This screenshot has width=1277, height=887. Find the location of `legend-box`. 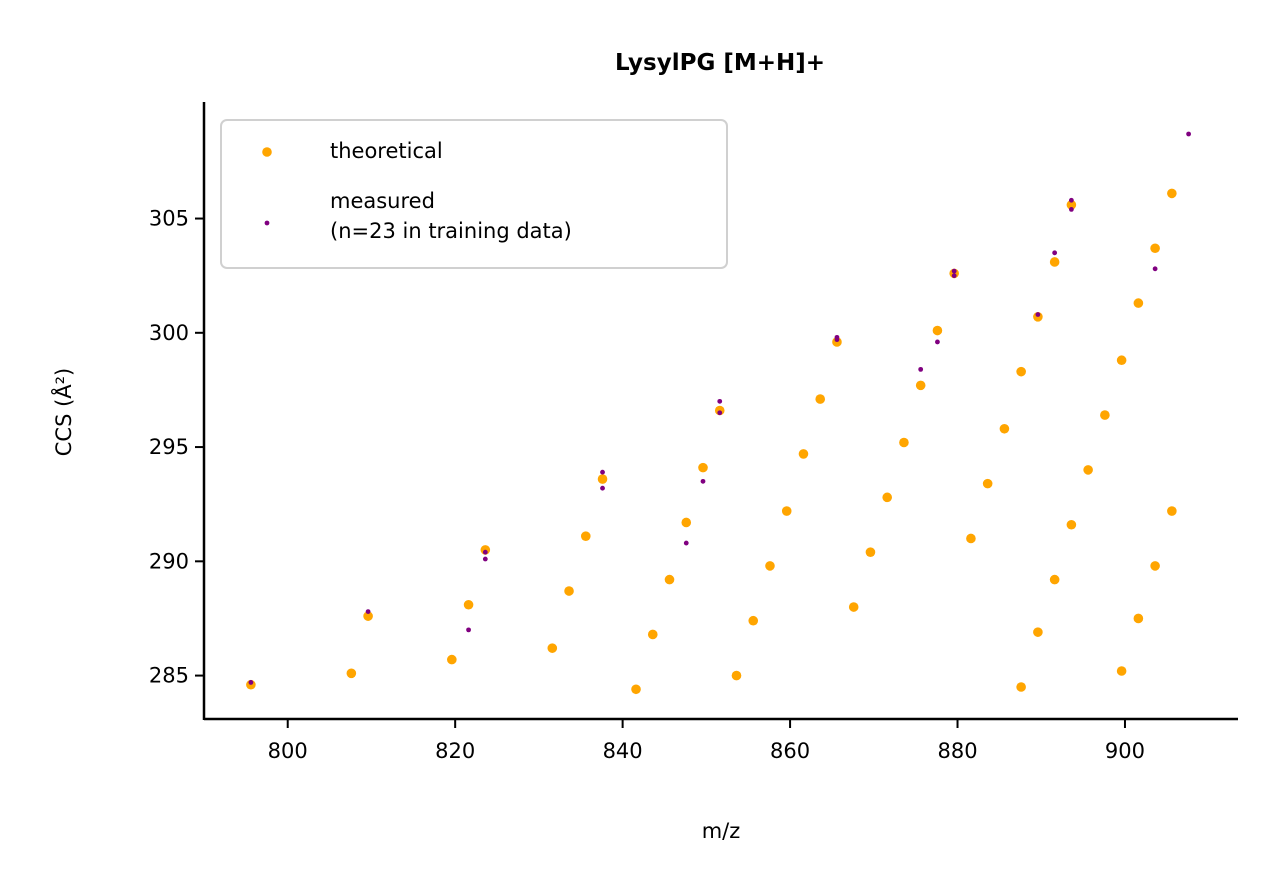

legend-box is located at coordinates (474, 194).